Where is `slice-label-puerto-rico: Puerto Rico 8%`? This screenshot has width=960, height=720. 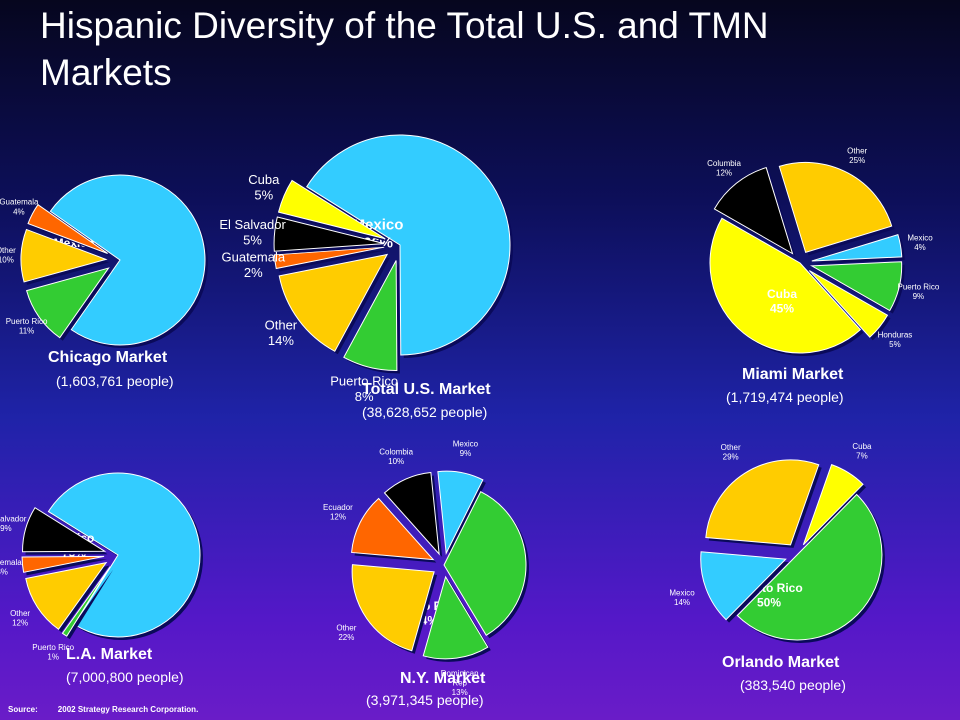
slice-label-puerto-rico: Puerto Rico 8% is located at coordinates (364, 388).